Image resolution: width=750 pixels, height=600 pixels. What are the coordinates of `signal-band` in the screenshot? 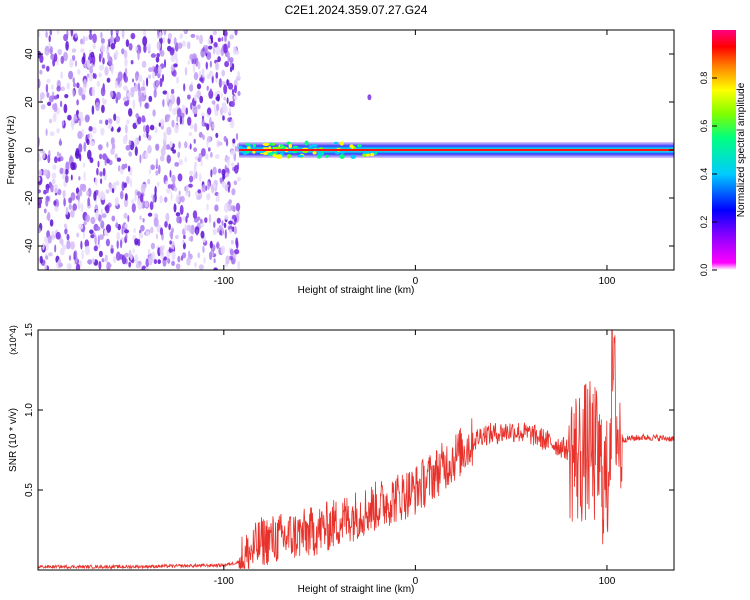 It's located at (456, 127).